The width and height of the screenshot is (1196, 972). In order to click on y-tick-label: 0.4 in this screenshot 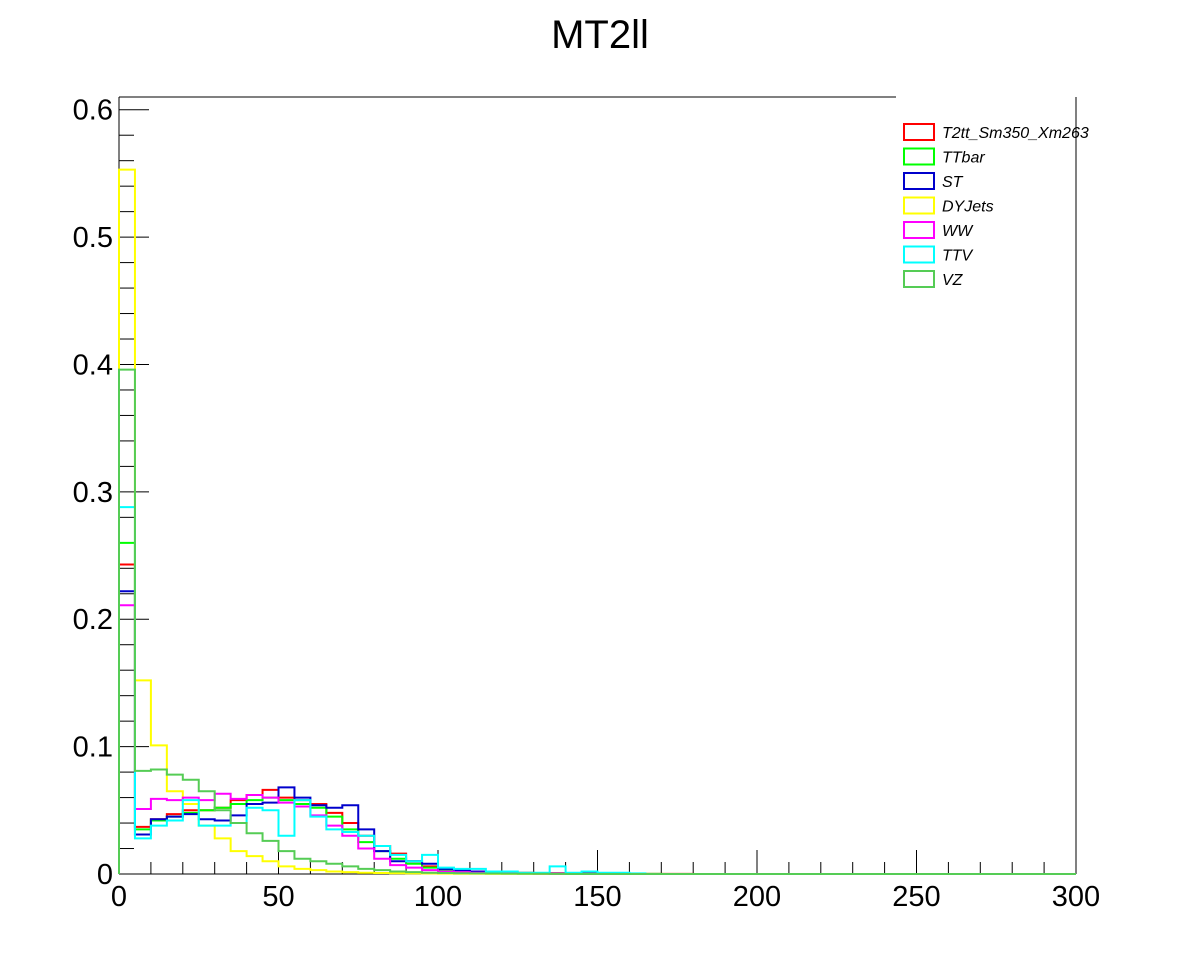, I will do `click(93, 365)`.